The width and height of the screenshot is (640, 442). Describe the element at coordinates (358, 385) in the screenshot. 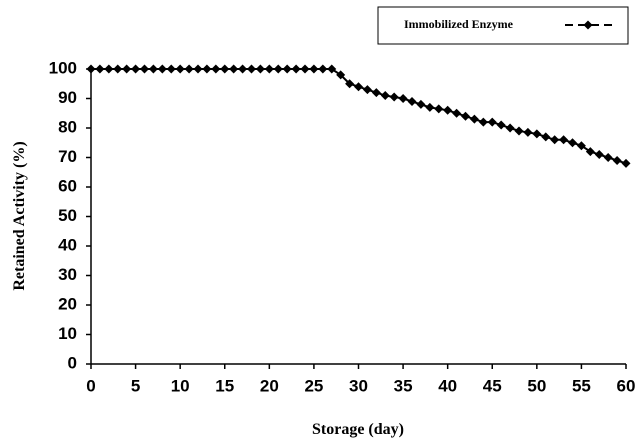

I see `x-tick-label: 30` at that location.